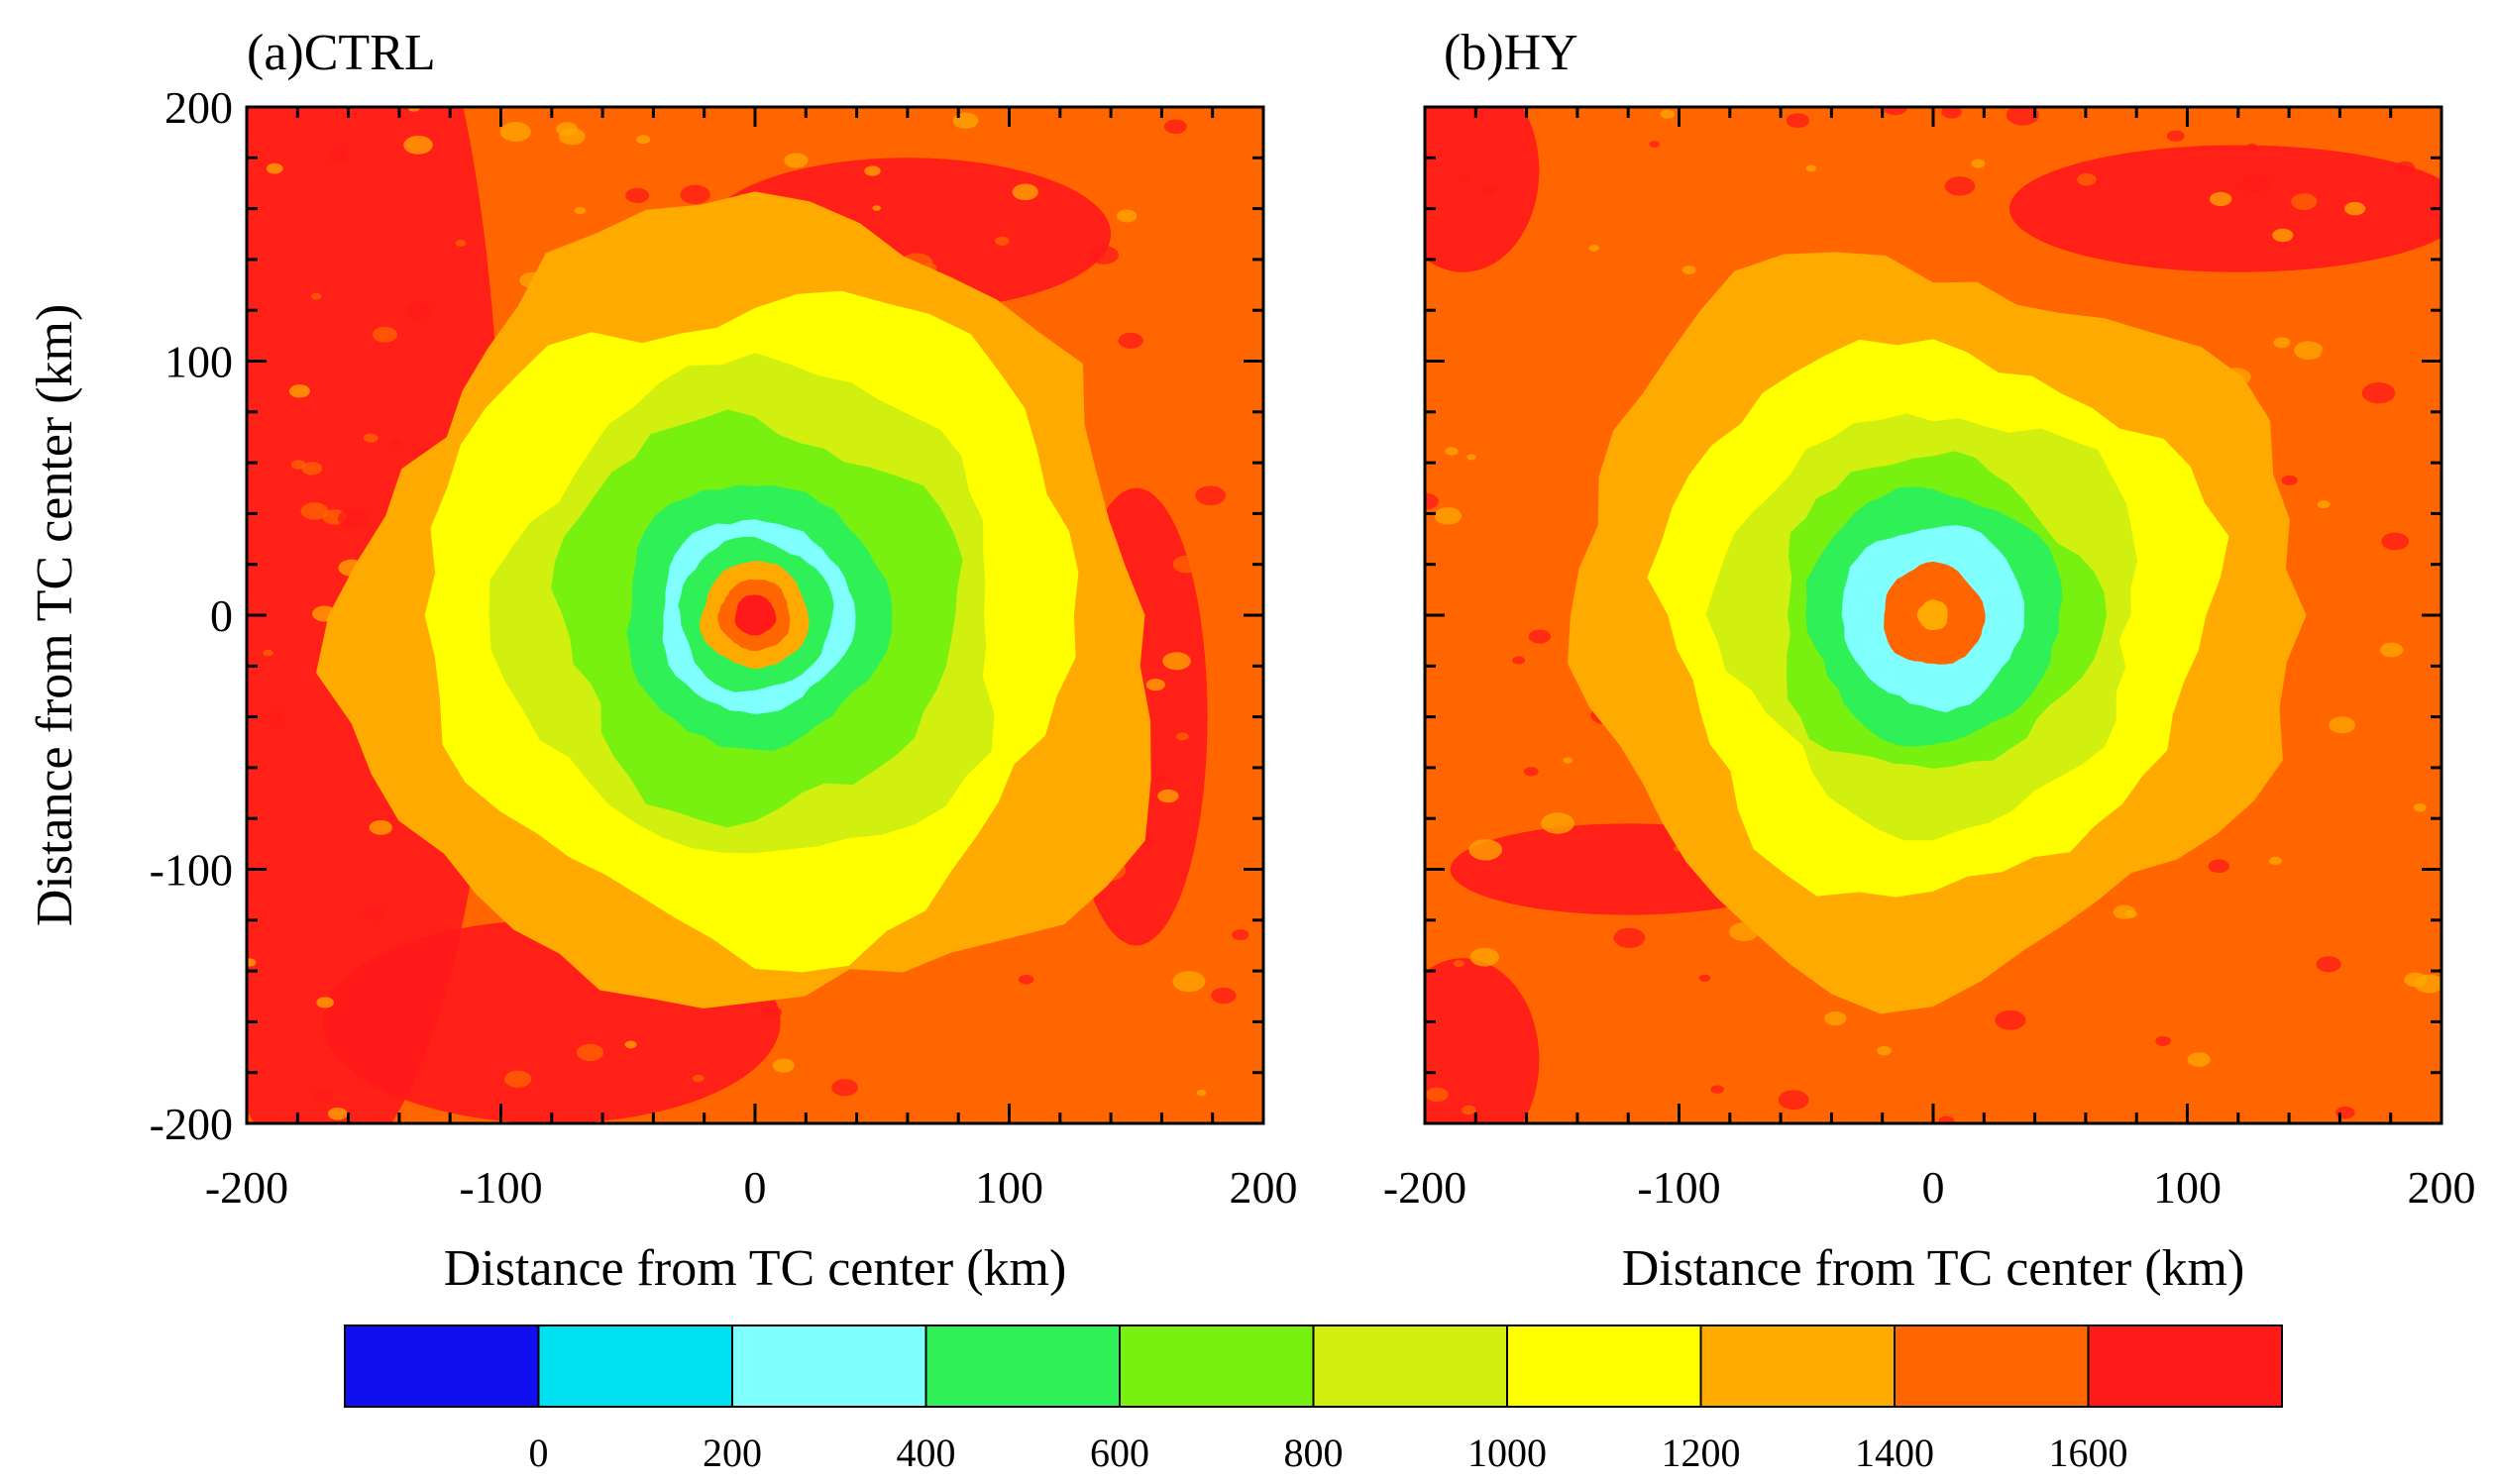 Image resolution: width=2495 pixels, height=1484 pixels. I want to click on y-tick-label-ctrl: -200, so click(191, 1124).